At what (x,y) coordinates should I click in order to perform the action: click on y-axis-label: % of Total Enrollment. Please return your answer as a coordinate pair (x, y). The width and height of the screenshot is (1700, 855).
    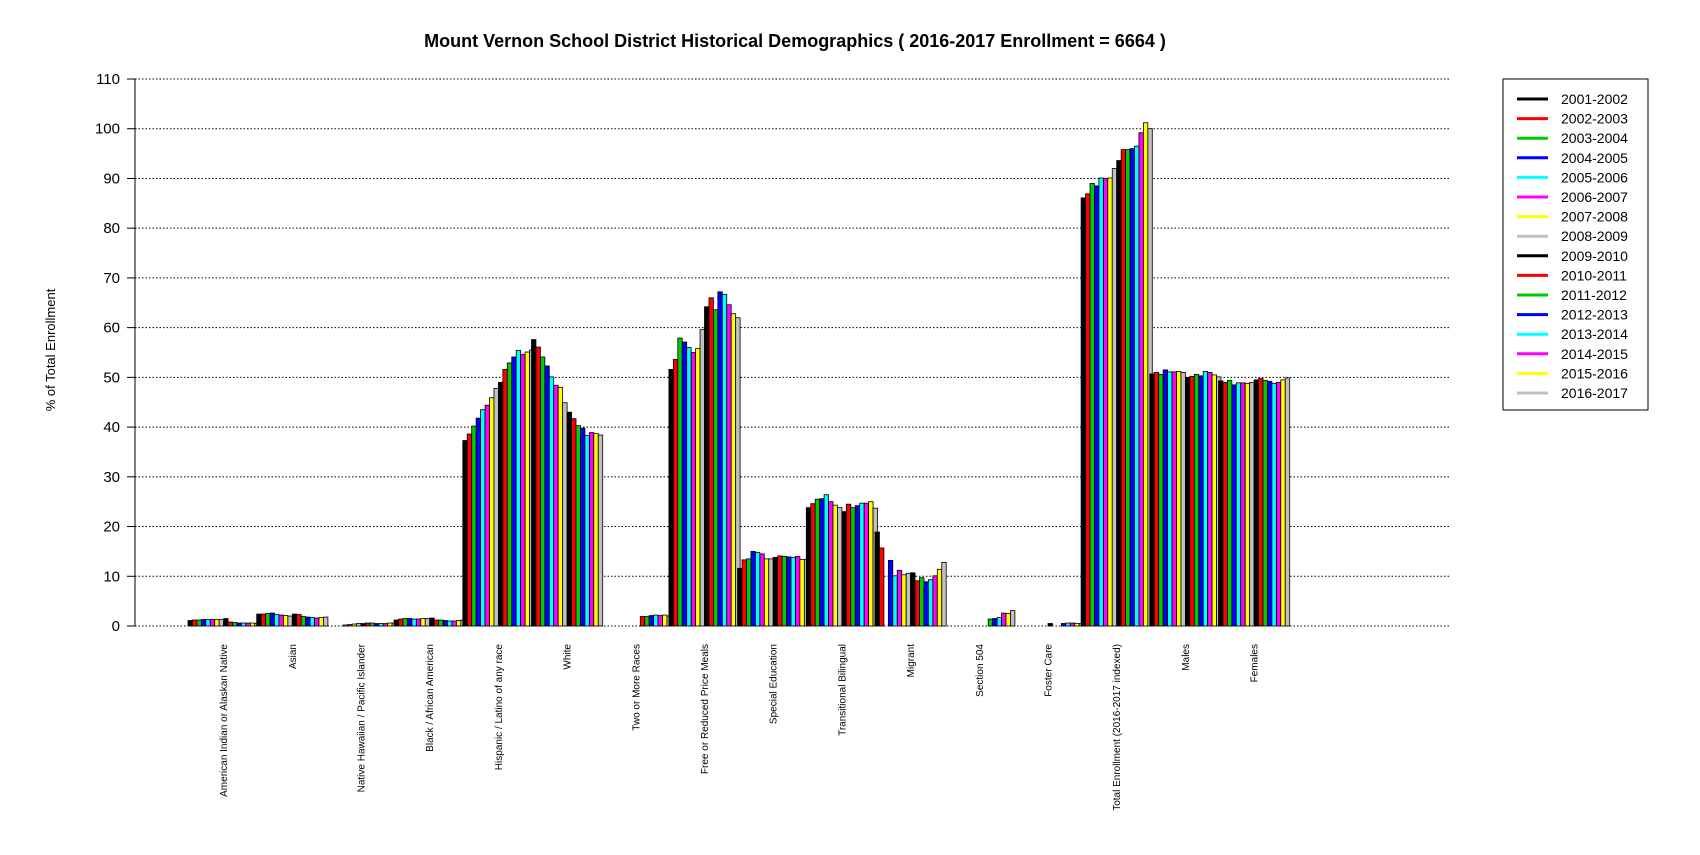
    Looking at the image, I should click on (50, 349).